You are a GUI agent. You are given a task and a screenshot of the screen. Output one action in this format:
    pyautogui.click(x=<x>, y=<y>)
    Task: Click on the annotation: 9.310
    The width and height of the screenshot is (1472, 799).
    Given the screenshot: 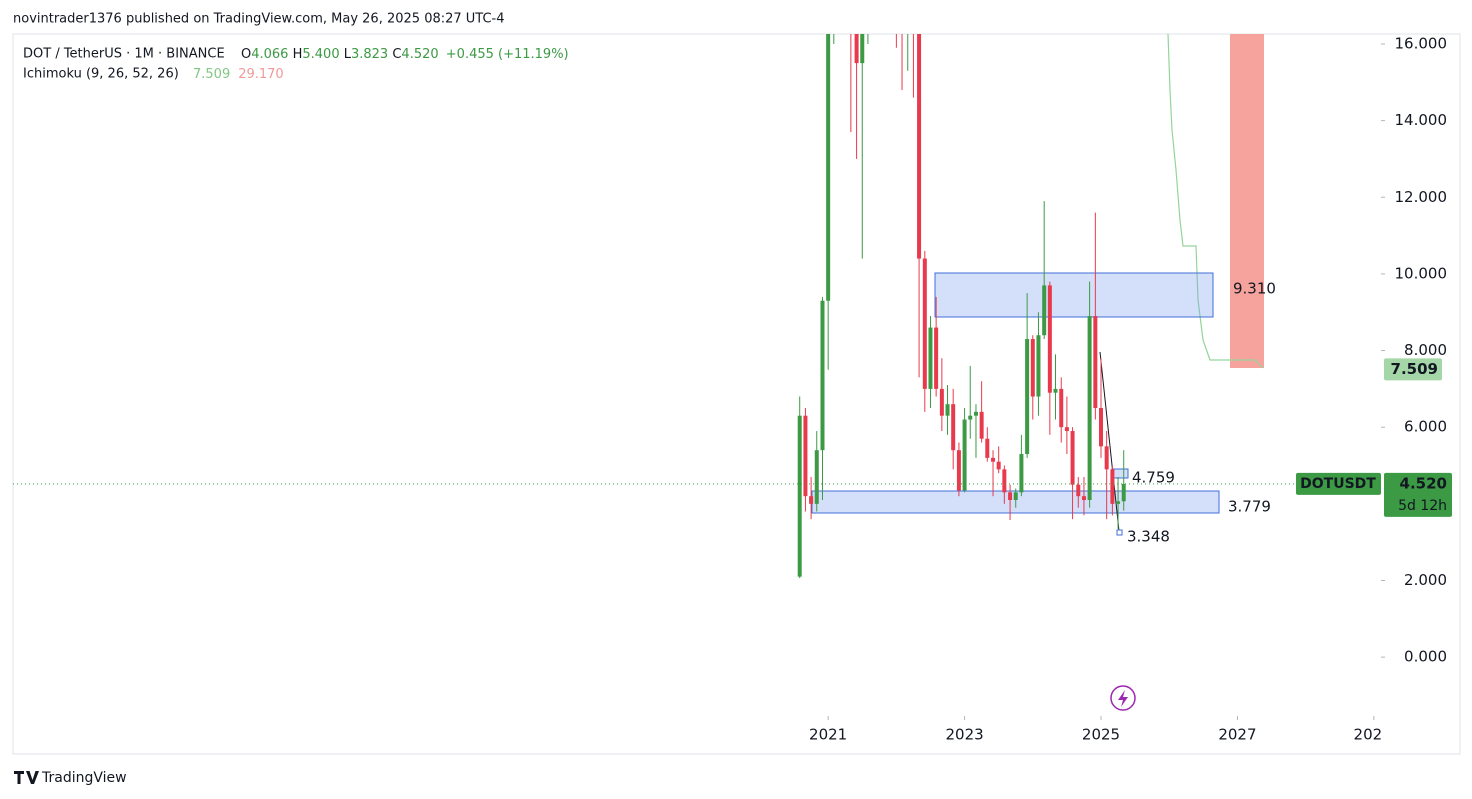 What is the action you would take?
    pyautogui.click(x=1254, y=289)
    